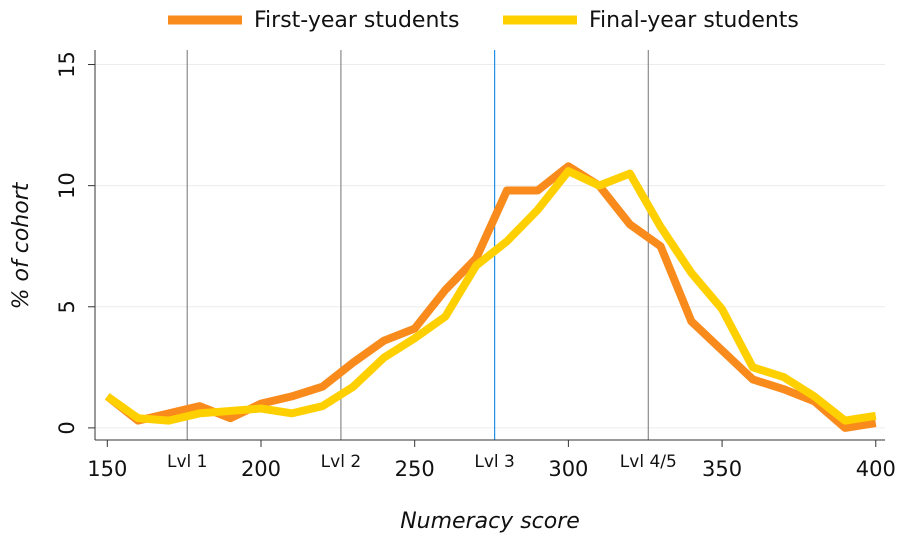 Image resolution: width=897 pixels, height=535 pixels. Describe the element at coordinates (648, 462) in the screenshot. I see `reference-label: Lvl 4/5` at that location.